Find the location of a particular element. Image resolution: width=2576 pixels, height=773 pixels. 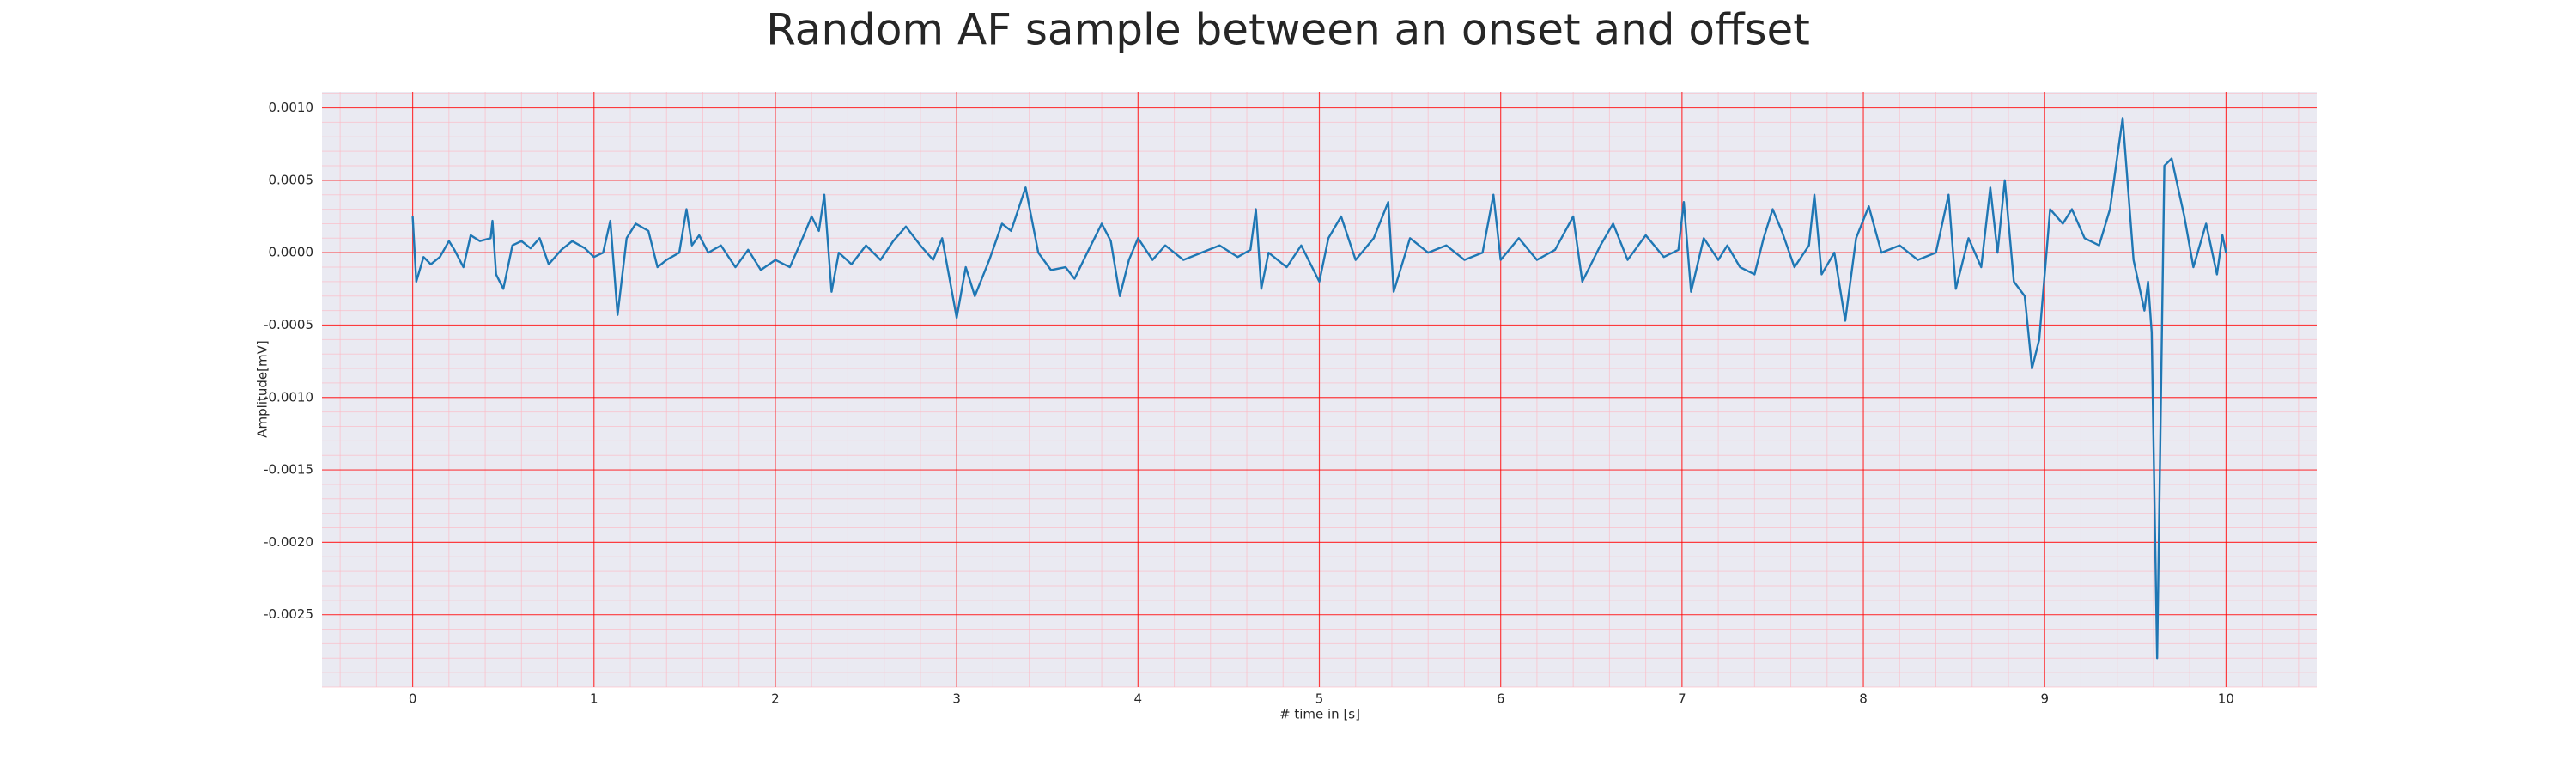

x-tick-label: 4 is located at coordinates (1138, 699).